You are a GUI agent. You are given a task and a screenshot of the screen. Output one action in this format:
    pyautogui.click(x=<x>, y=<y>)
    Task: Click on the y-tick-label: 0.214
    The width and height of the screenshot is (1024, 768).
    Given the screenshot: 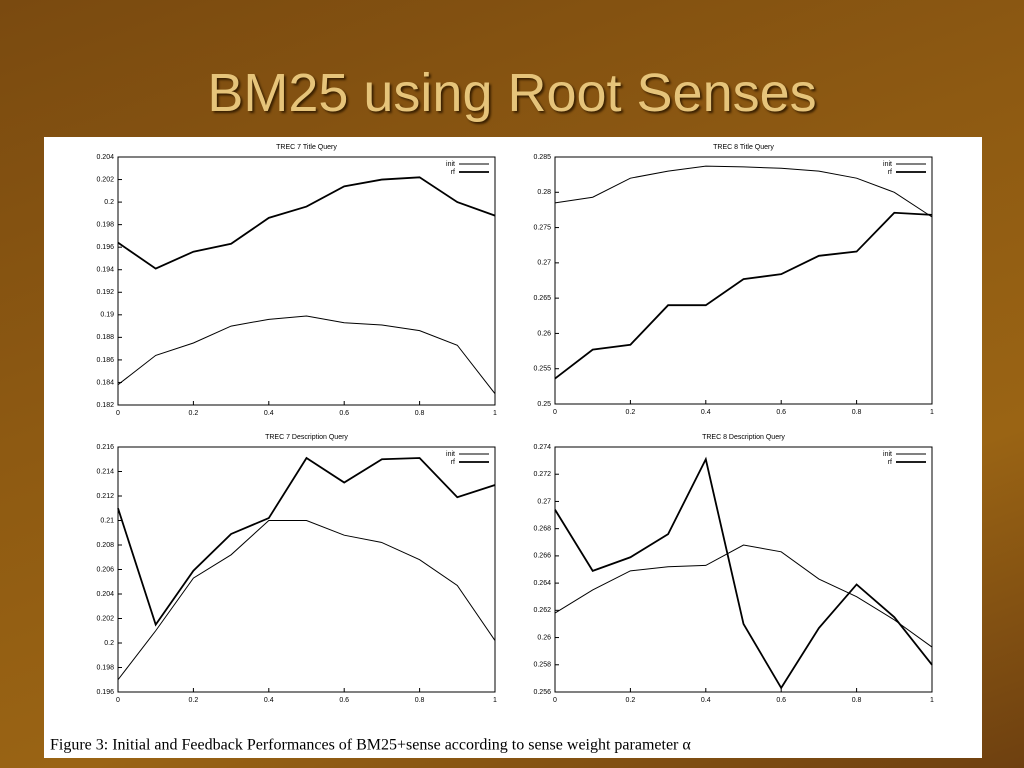 What is the action you would take?
    pyautogui.click(x=105, y=471)
    